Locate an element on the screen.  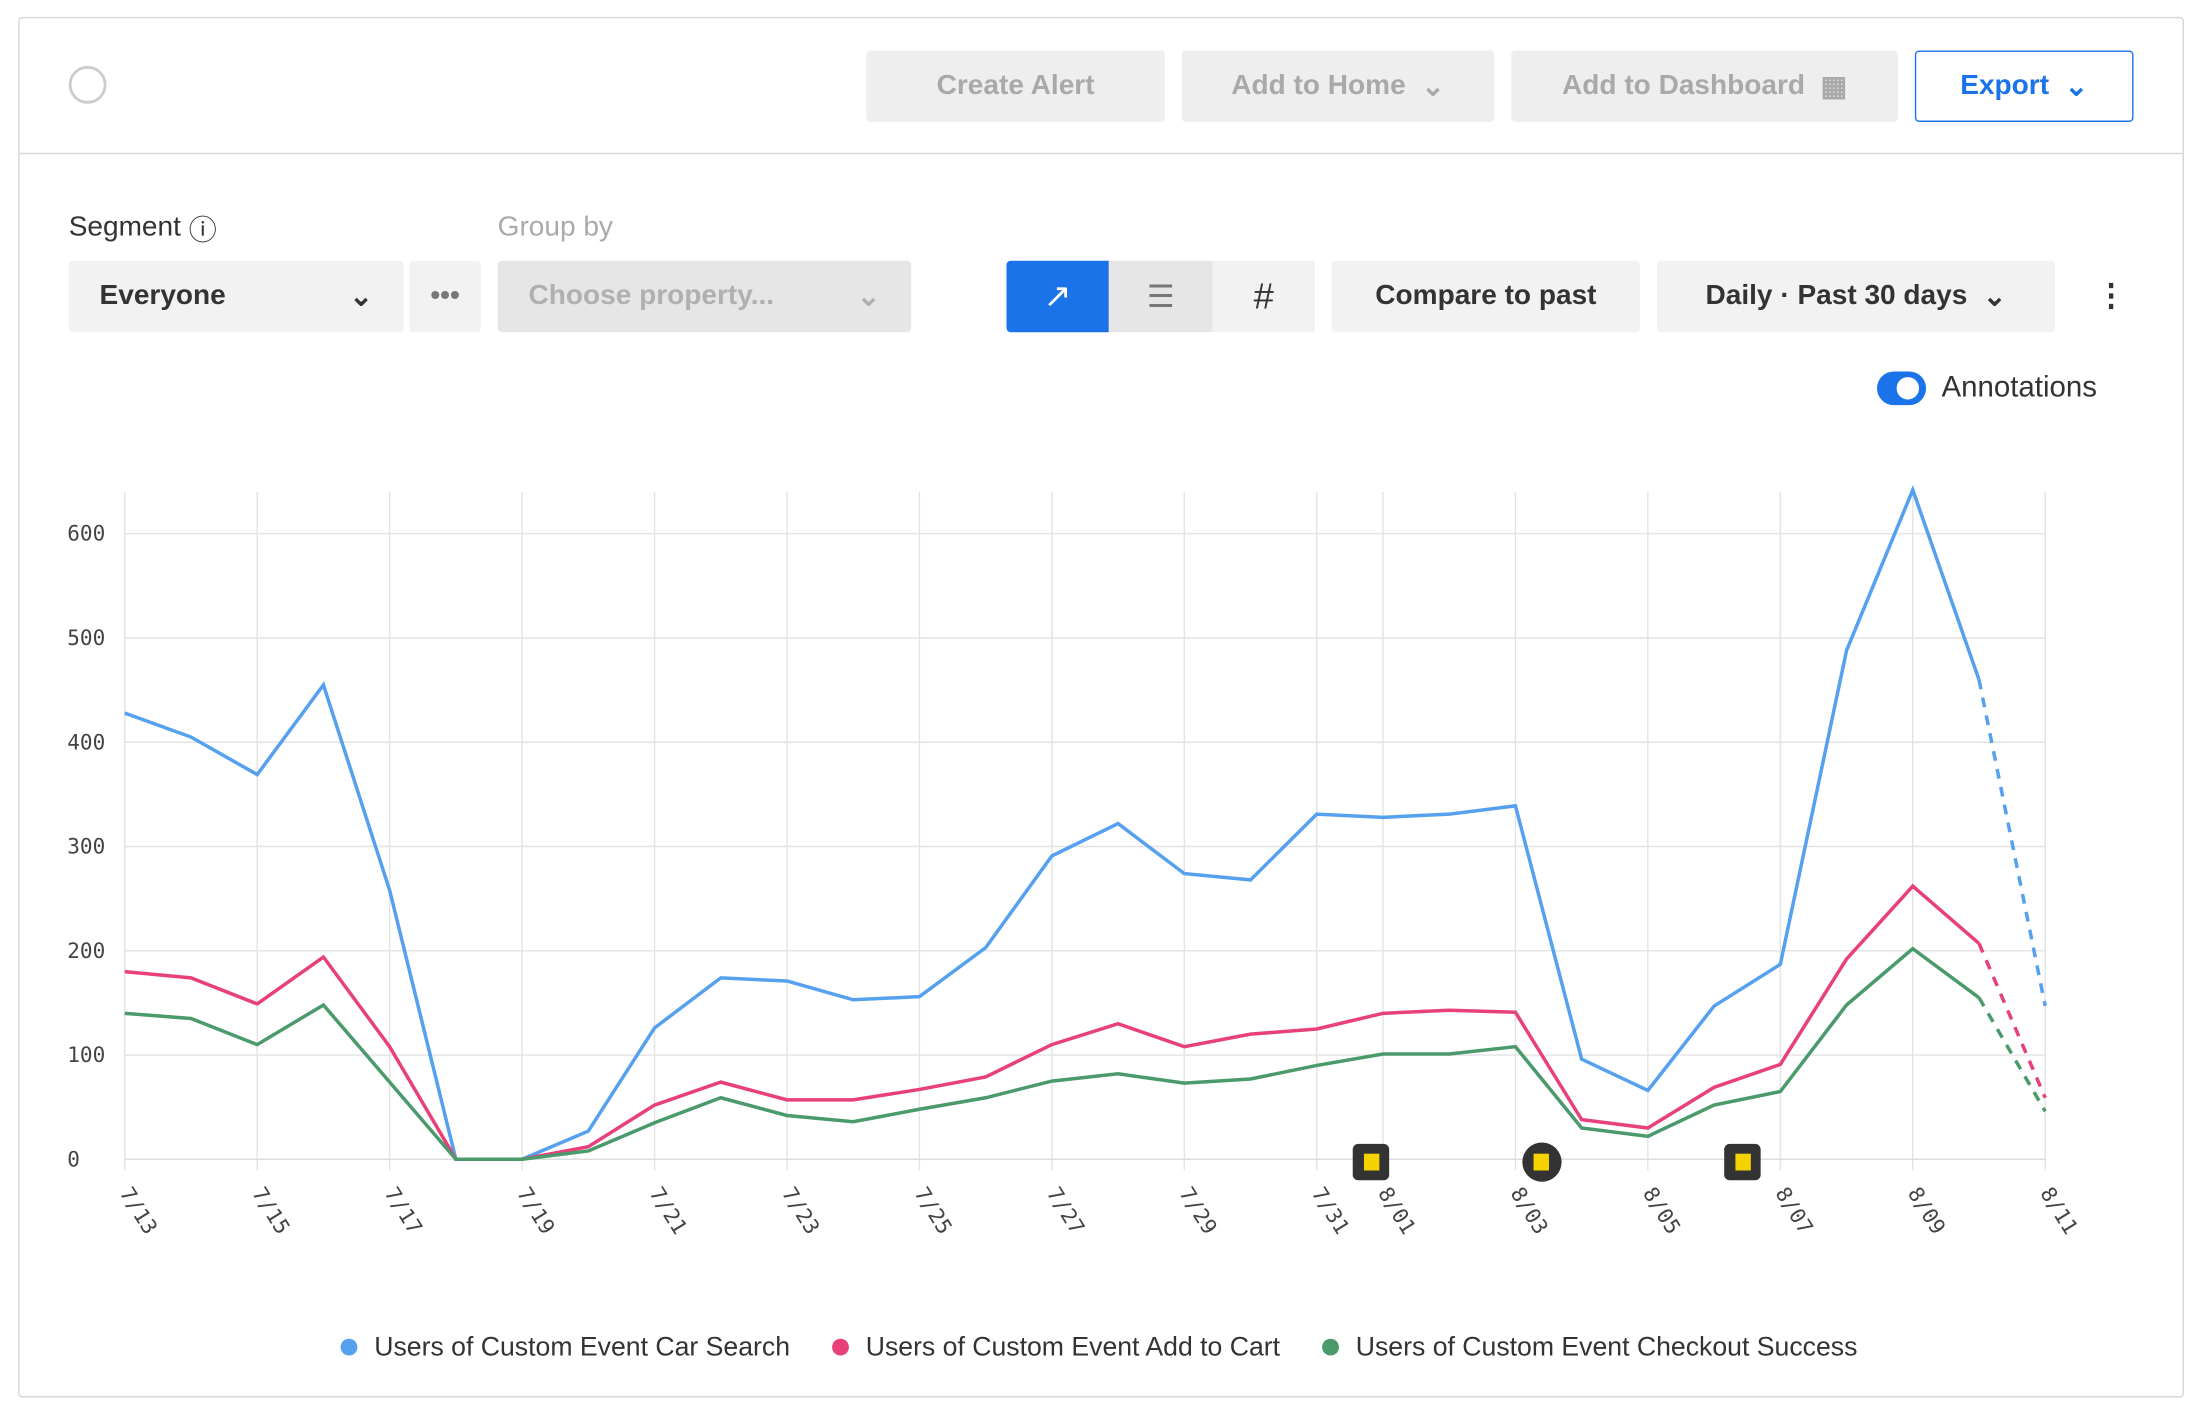
x-tick-label: 8/07 is located at coordinates (1794, 1210).